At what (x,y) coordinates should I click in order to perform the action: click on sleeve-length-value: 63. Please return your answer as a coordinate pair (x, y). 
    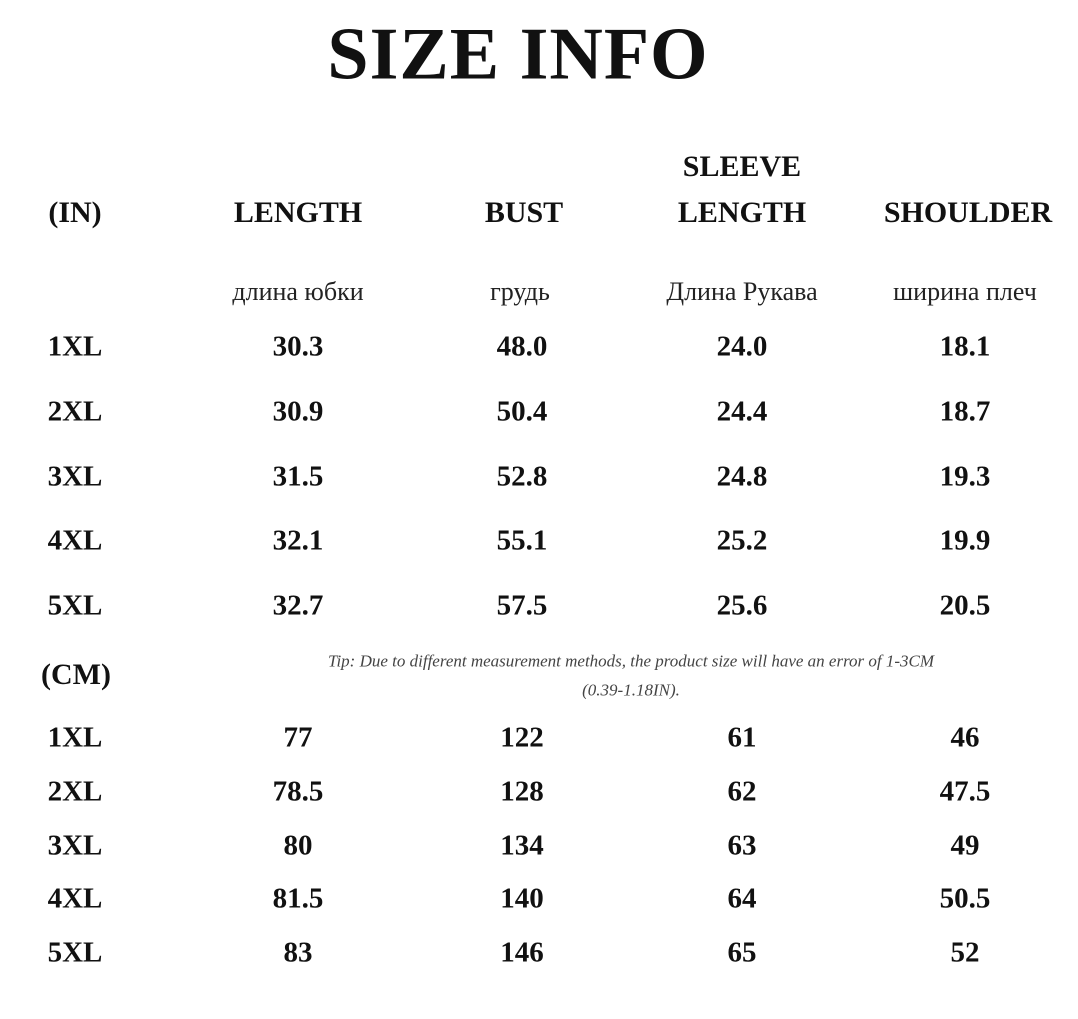
    Looking at the image, I should click on (742, 845).